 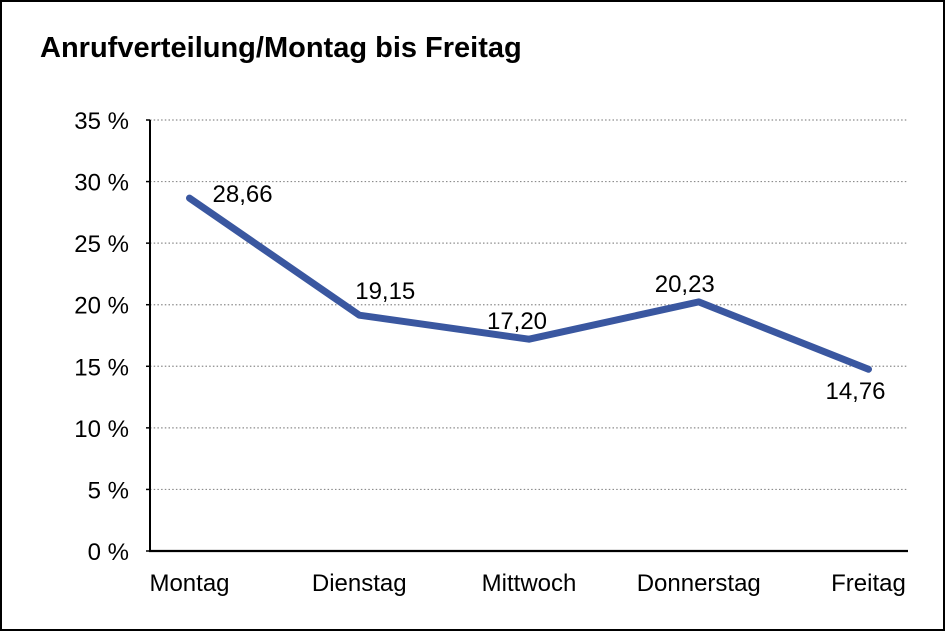 I want to click on y-tick-label: 20 %, so click(x=101, y=306).